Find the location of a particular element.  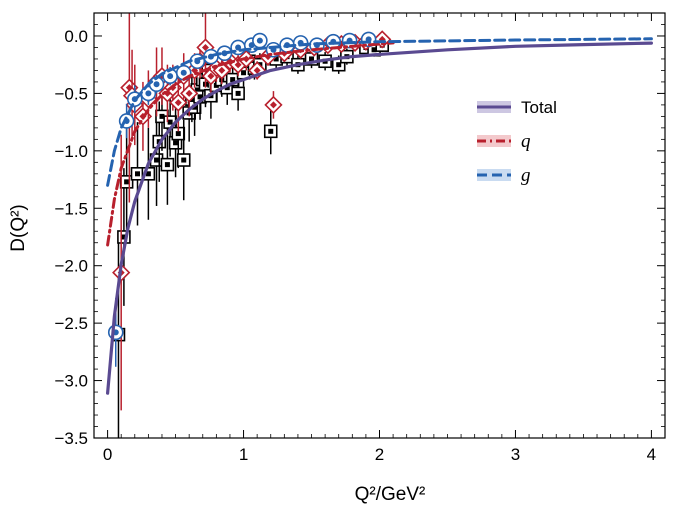

x-tick-label: 4 is located at coordinates (651, 454).